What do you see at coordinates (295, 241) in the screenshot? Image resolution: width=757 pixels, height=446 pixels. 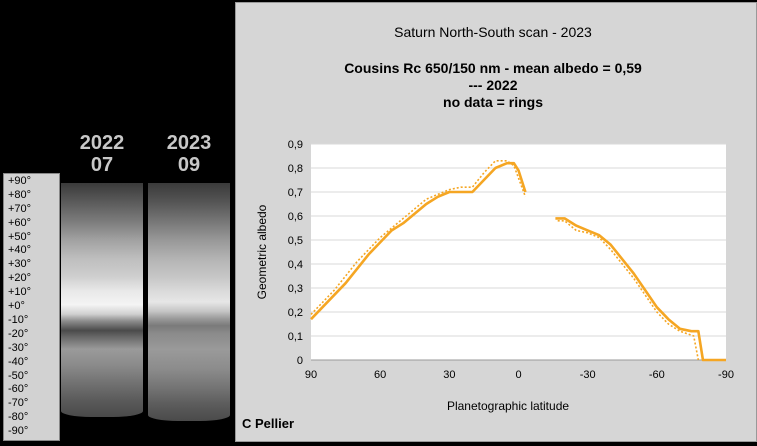 I see `y-tick-label: 0,5` at bounding box center [295, 241].